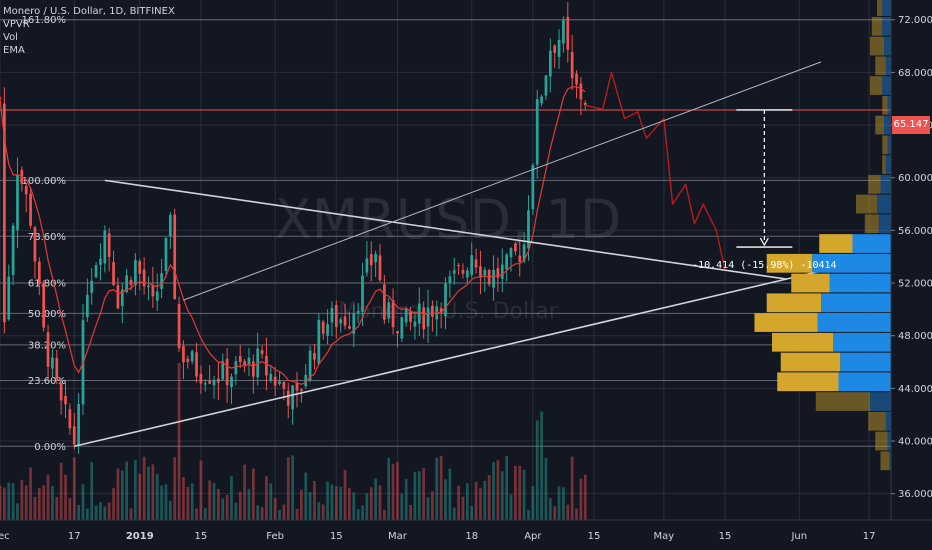 The width and height of the screenshot is (932, 550). Describe the element at coordinates (89, 11) in the screenshot. I see `symbol-title: Monero / U.S. Dollar, 1D, BITFINEX` at that location.